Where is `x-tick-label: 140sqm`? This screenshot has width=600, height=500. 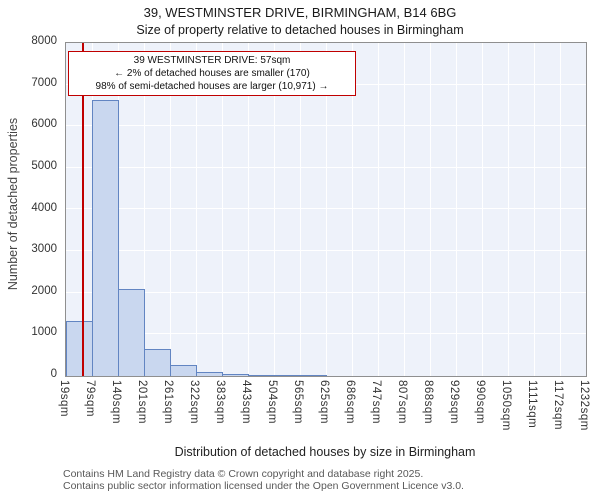
x-tick-label: 140sqm is located at coordinates (116, 402).